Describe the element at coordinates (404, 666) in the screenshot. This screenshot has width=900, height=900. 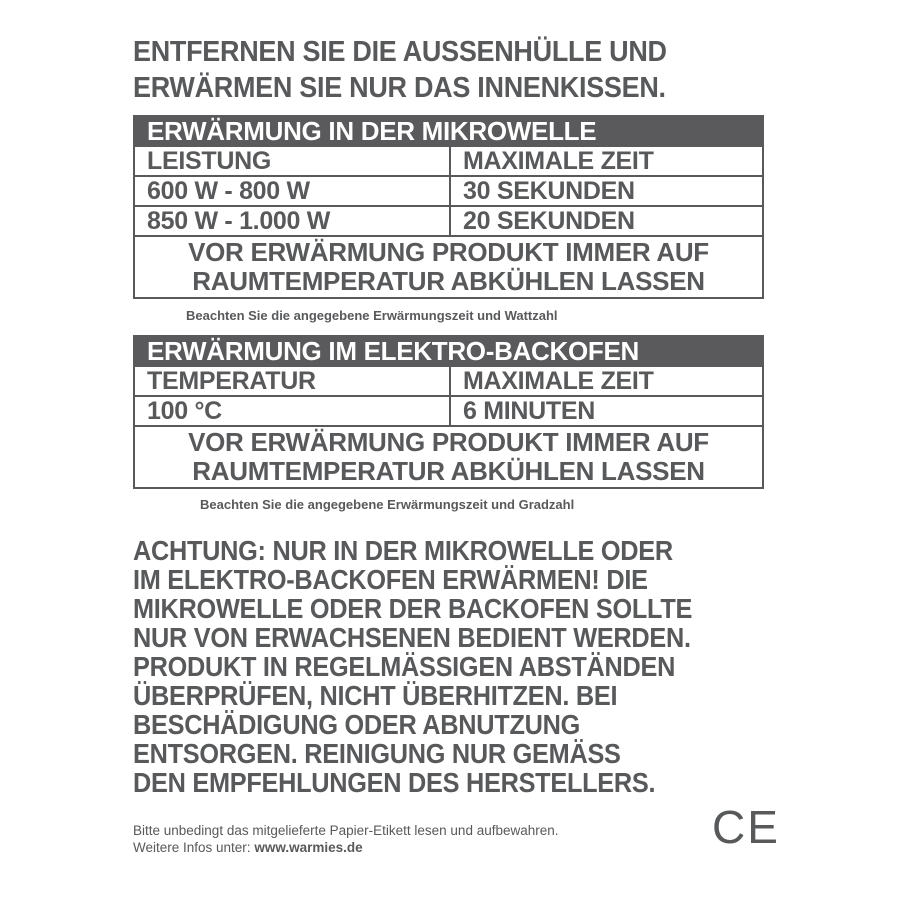
I see `warning-line: PRODUKT IN REGELMÄSSIGEN ABSTÄNDEN` at that location.